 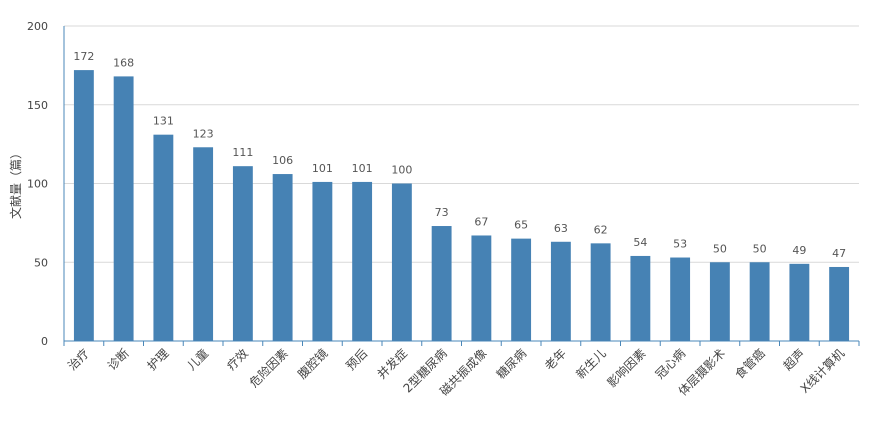 What do you see at coordinates (78, 359) in the screenshot?
I see `category-label: 治疗` at bounding box center [78, 359].